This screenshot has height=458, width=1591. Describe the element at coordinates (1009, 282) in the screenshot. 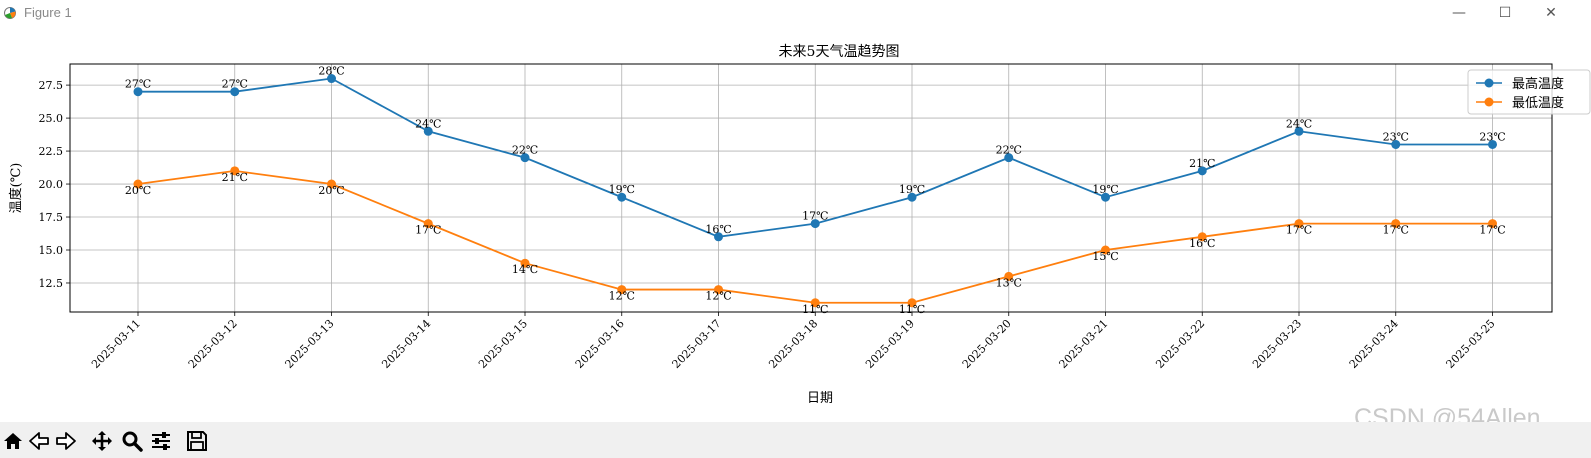

I see `data-label: 13℃` at that location.